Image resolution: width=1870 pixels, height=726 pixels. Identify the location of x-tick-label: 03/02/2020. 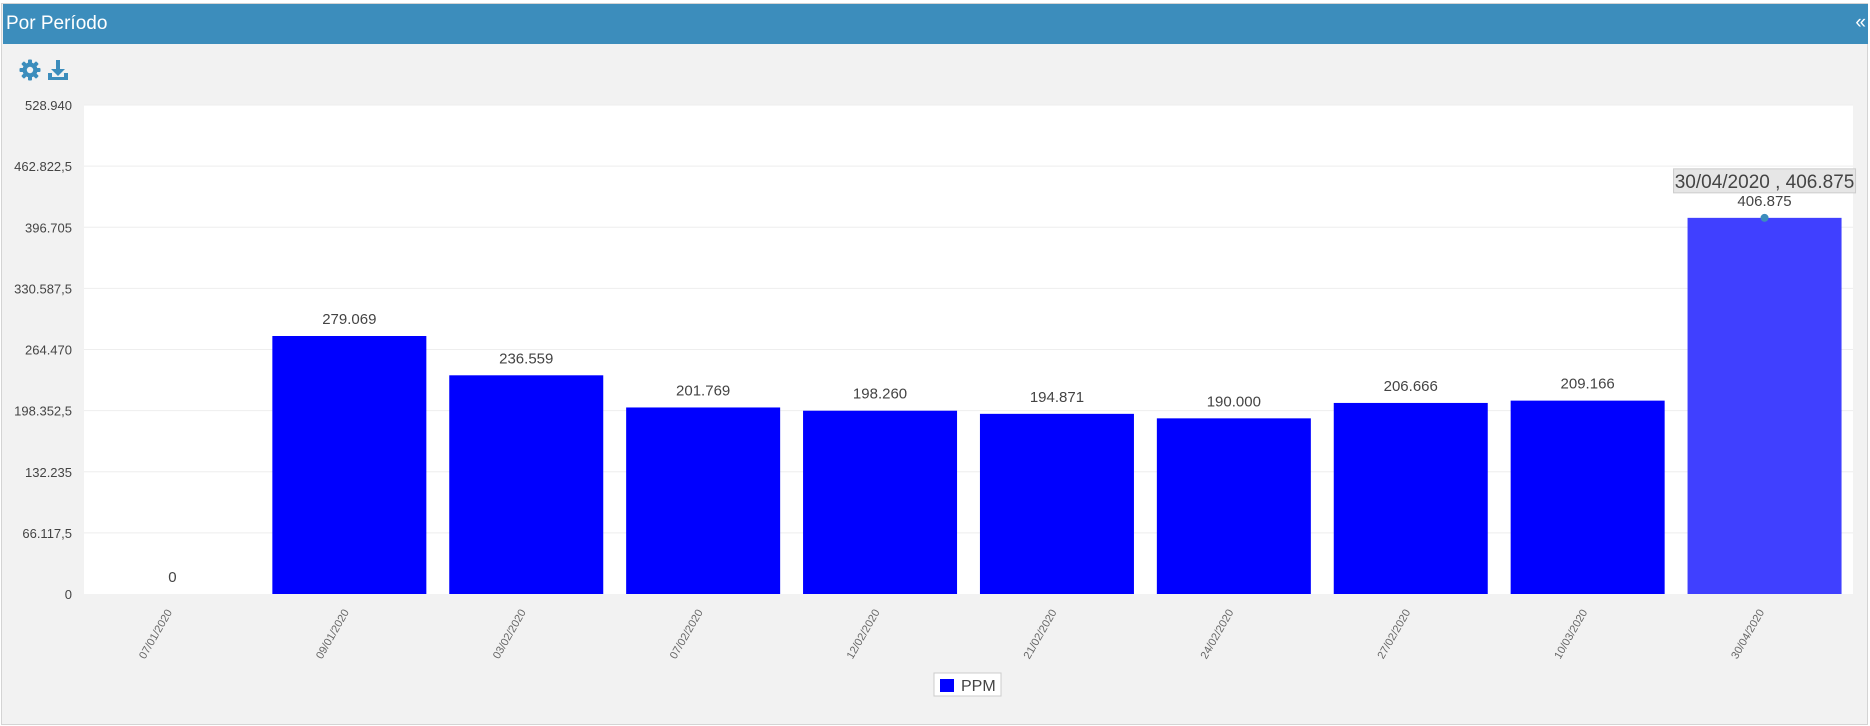
(510, 635).